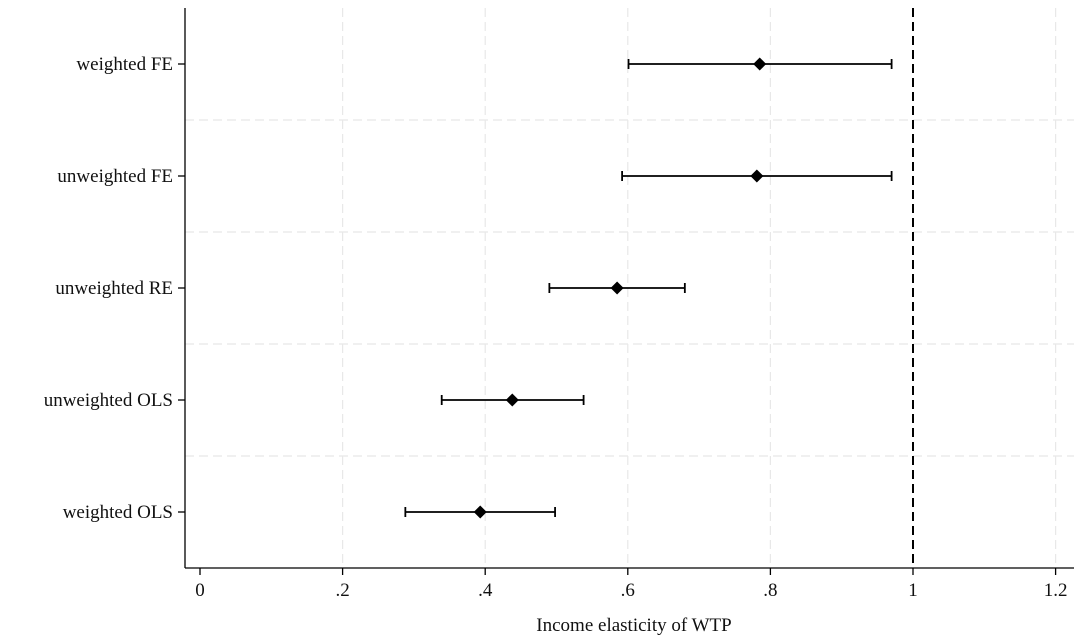  I want to click on x-tick-label: 1.2, so click(1056, 590).